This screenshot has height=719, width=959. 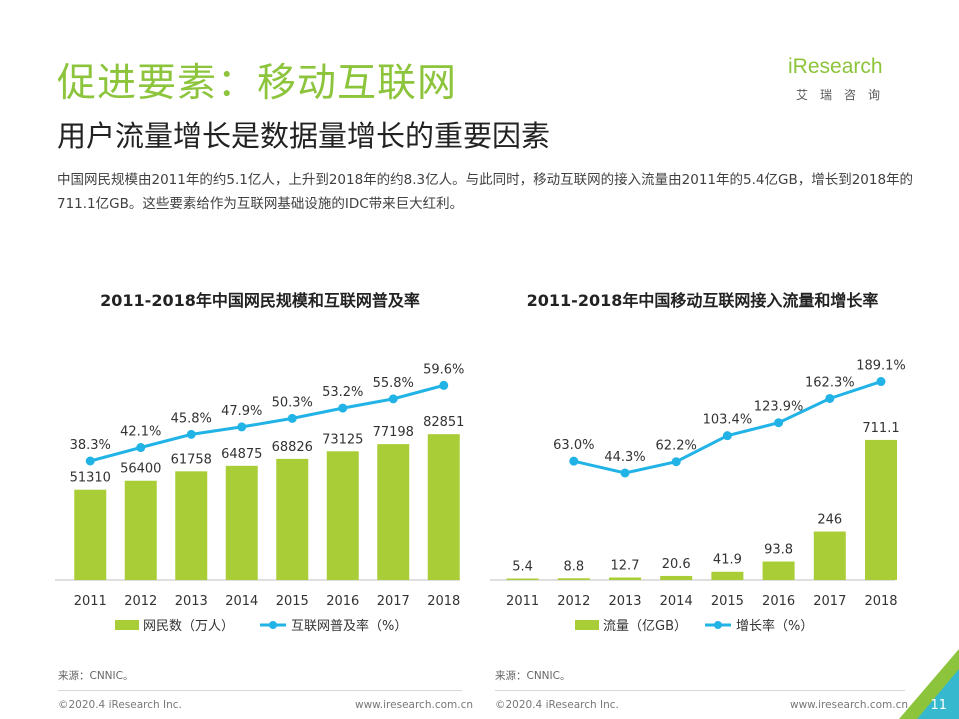 I want to click on x-tick-label: 2018, so click(x=443, y=601).